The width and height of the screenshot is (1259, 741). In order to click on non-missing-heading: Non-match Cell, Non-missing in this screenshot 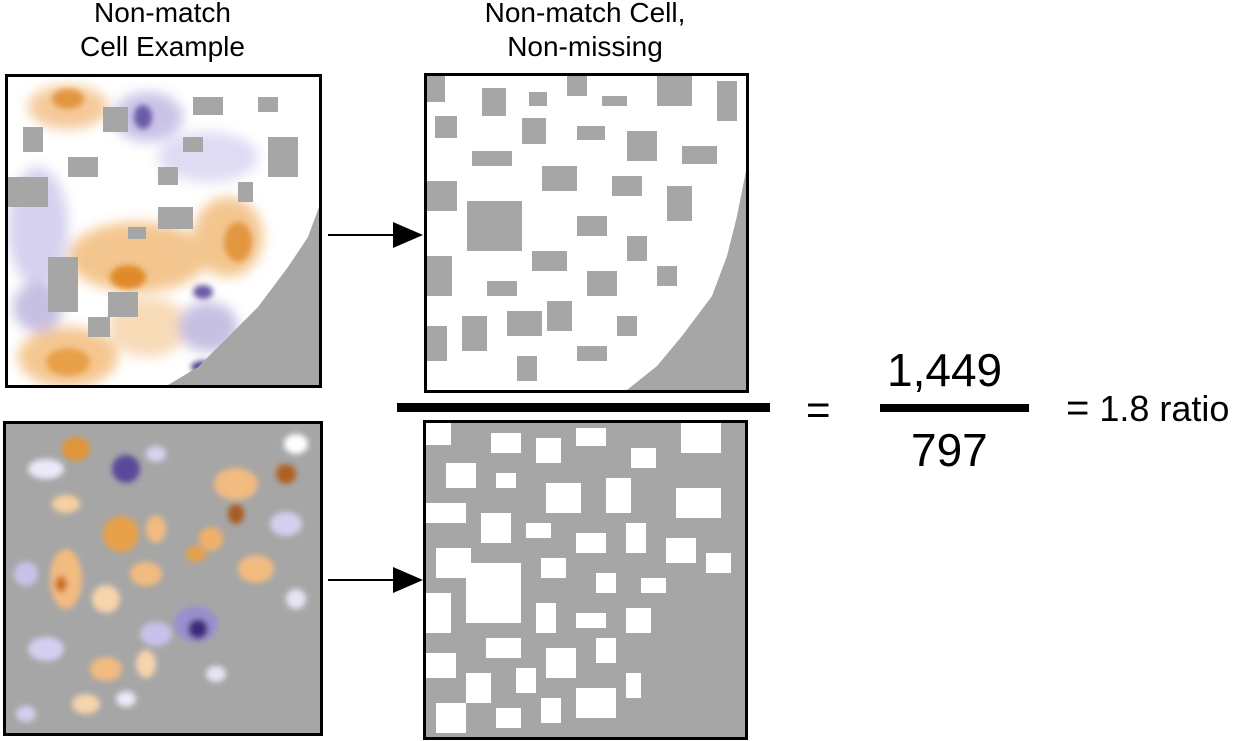, I will do `click(585, 32)`.